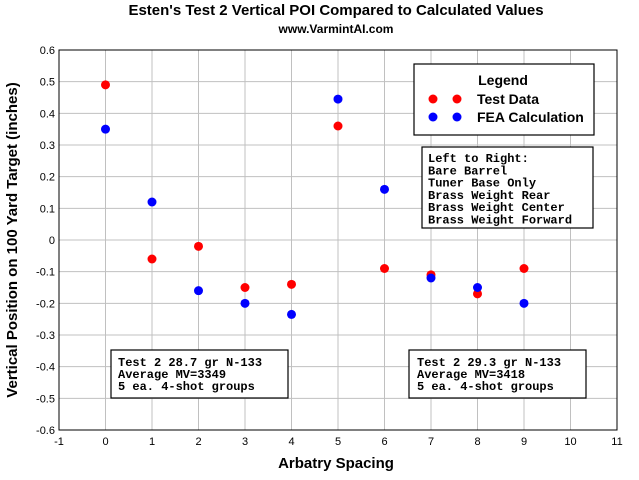 Image resolution: width=639 pixels, height=480 pixels. I want to click on y-tick-label: -0.6, so click(45, 431).